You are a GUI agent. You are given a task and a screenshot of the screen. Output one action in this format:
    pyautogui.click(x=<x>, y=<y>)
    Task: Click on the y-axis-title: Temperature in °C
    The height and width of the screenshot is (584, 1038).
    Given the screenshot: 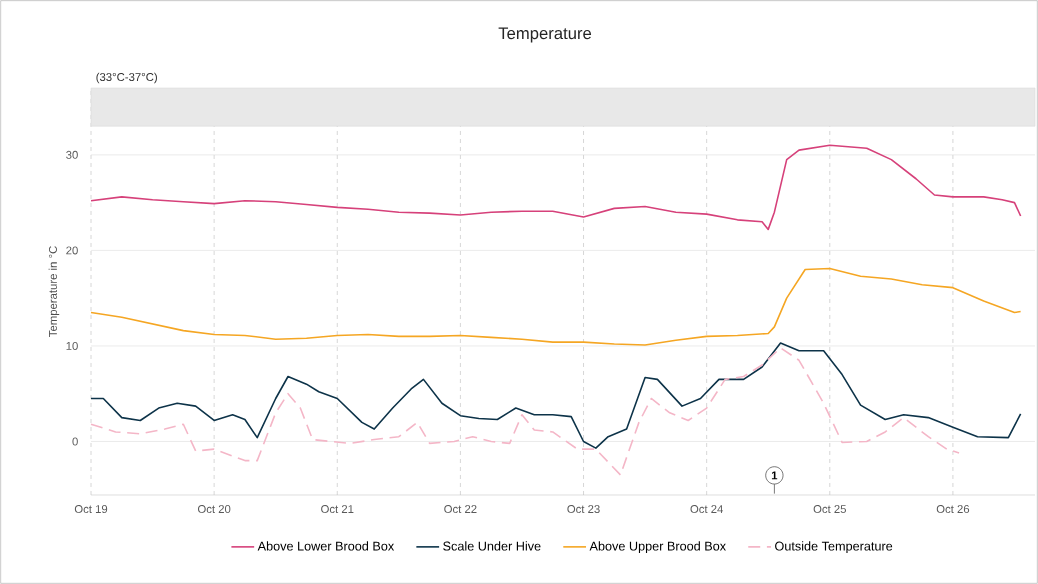 What is the action you would take?
    pyautogui.click(x=54, y=291)
    